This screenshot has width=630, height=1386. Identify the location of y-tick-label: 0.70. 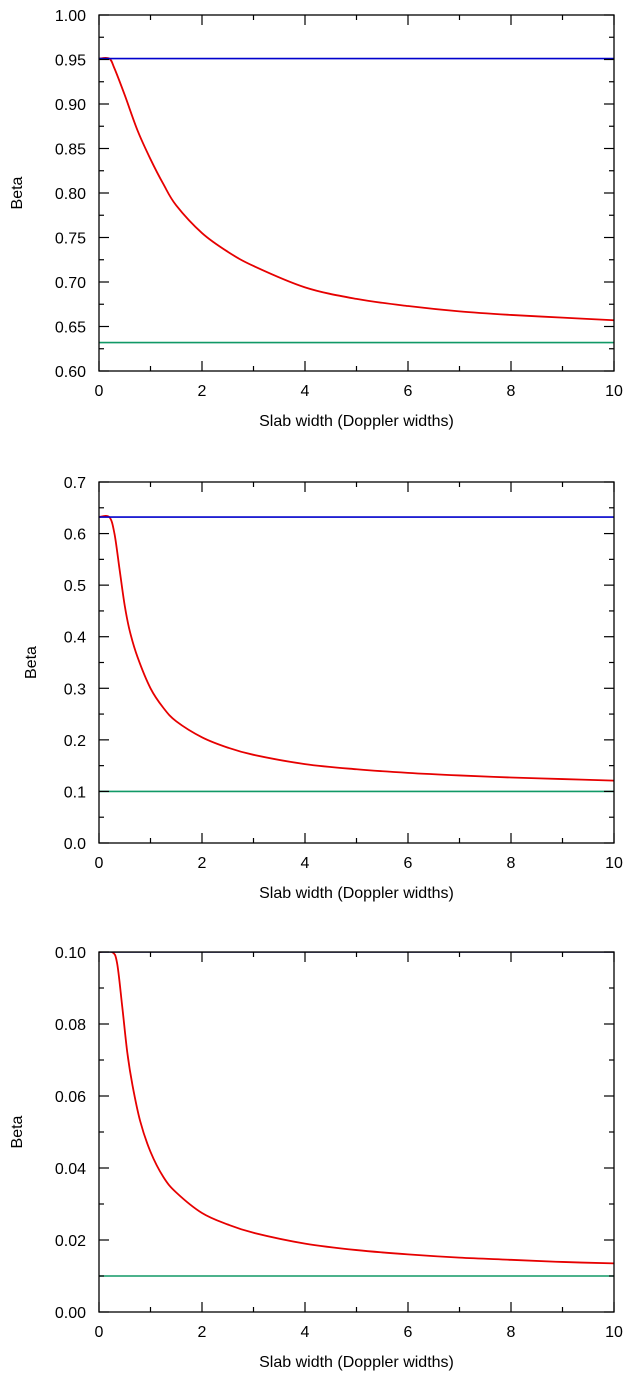
(70, 283).